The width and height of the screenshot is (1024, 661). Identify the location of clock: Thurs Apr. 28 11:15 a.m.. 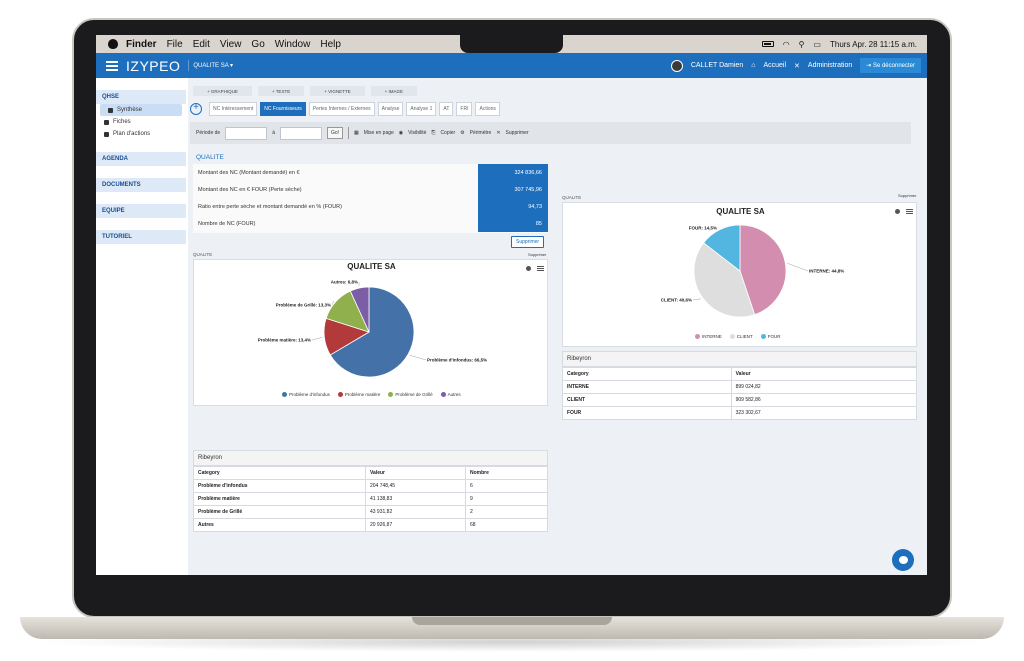
(873, 44).